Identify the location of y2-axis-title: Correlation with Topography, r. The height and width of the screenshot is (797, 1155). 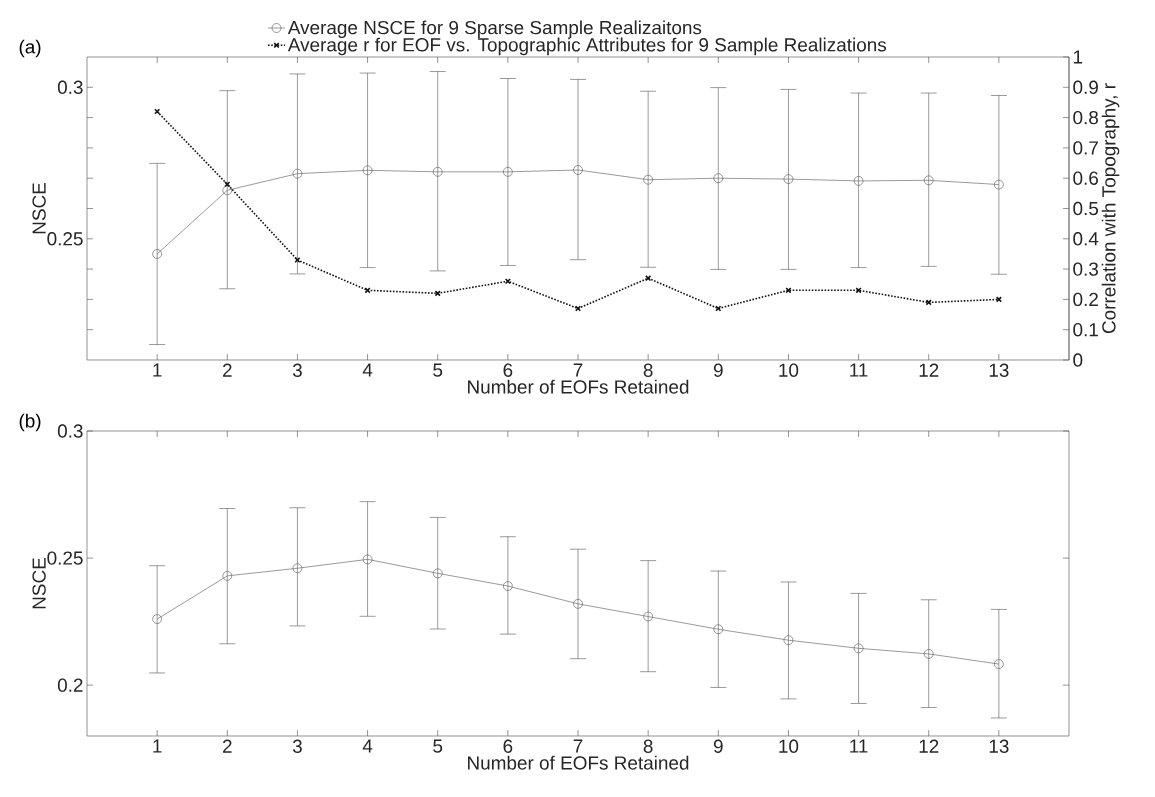
(1110, 208).